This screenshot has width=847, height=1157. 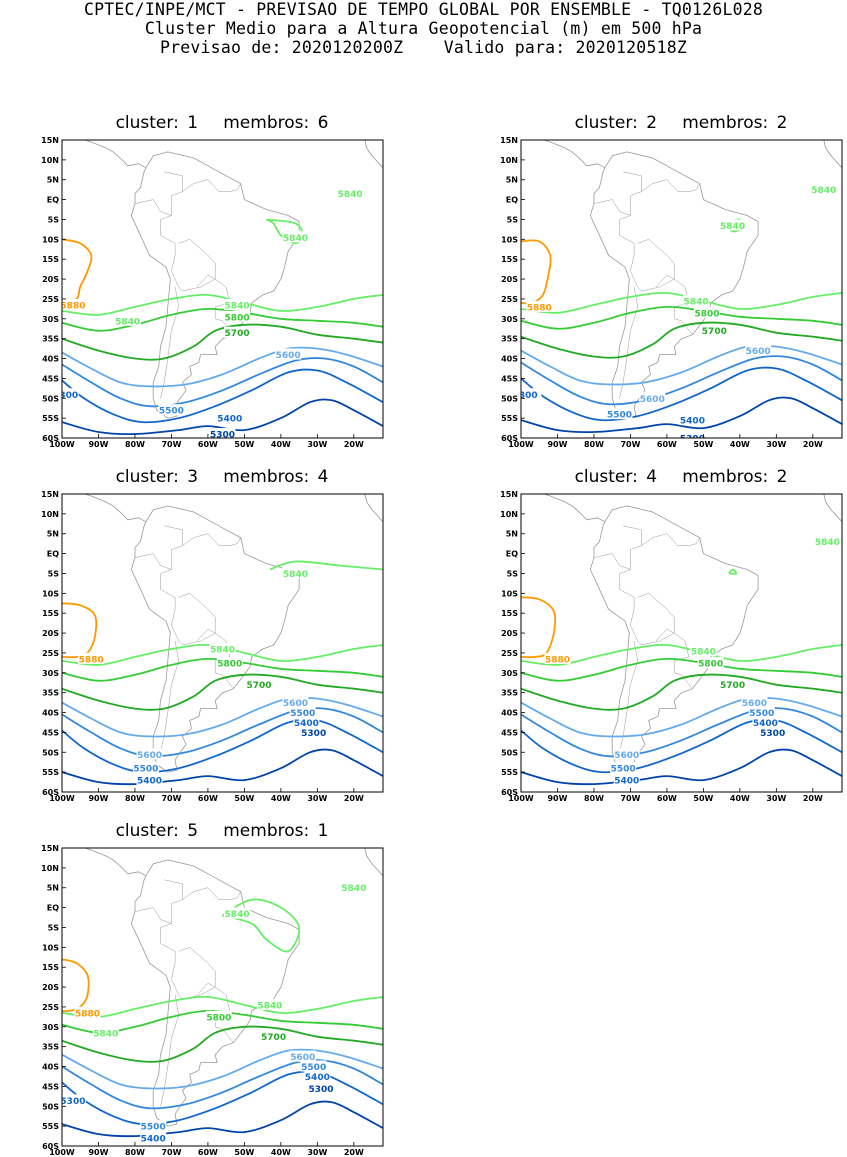 What do you see at coordinates (509, 772) in the screenshot?
I see `lat-tick-label: 55S` at bounding box center [509, 772].